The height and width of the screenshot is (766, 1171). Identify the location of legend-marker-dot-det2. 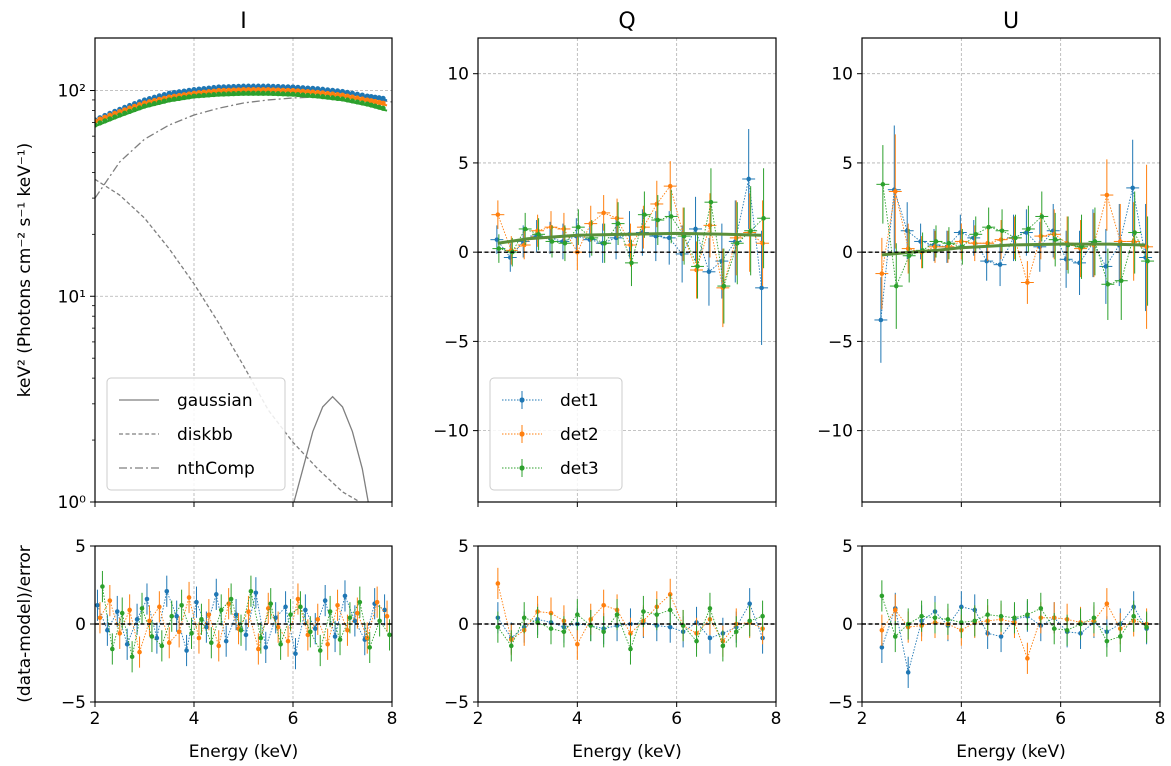
(522, 434).